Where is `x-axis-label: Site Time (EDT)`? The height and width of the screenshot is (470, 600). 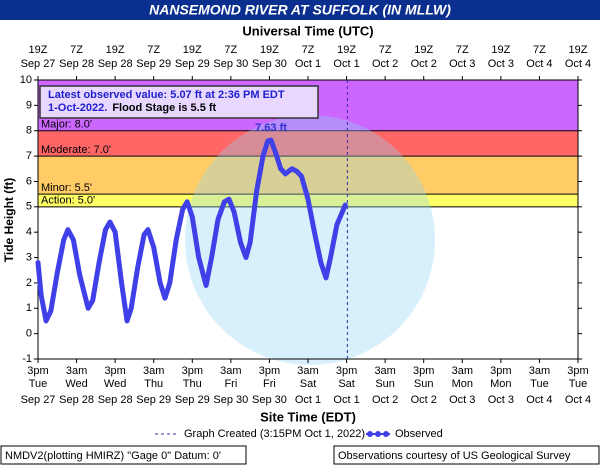
x-axis-label: Site Time (EDT) is located at coordinates (308, 416).